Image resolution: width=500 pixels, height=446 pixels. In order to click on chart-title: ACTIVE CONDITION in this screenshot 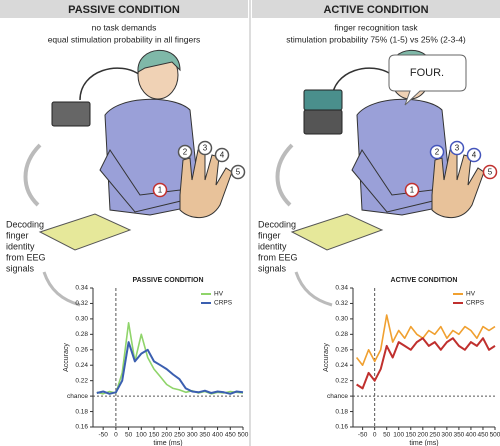, I will do `click(424, 280)`.